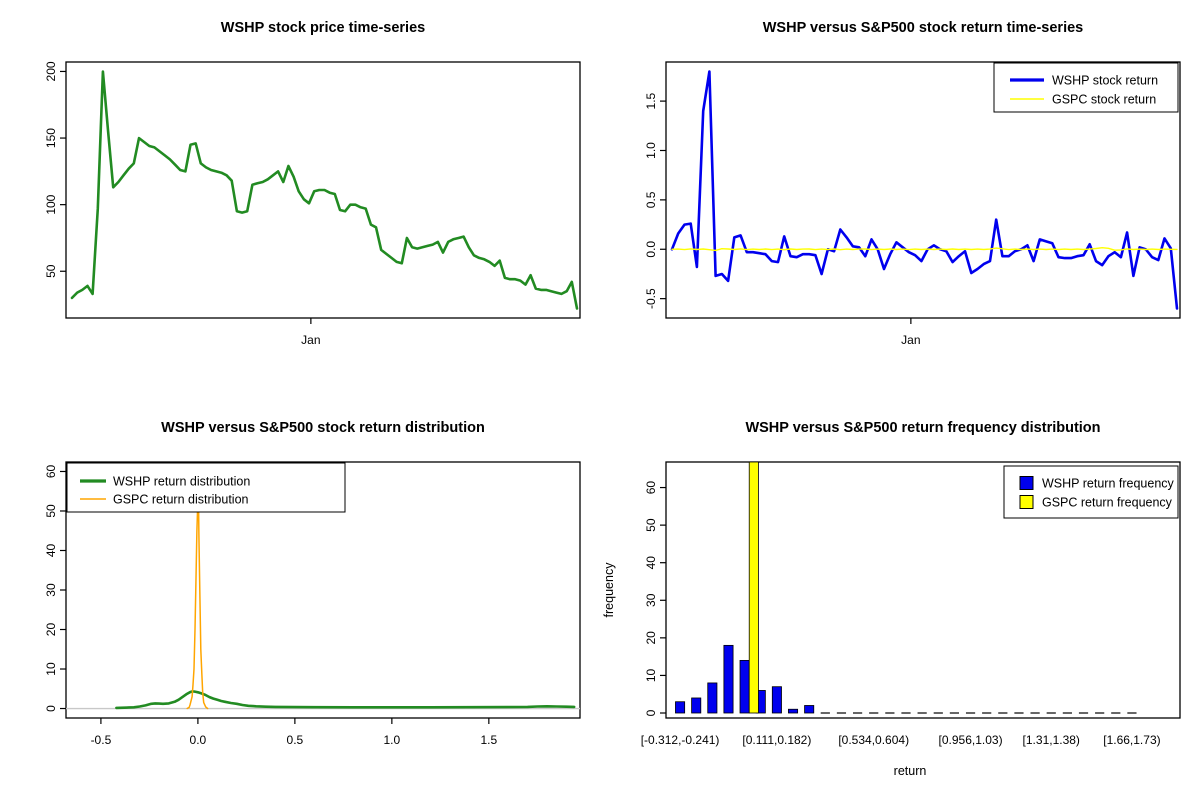 Image resolution: width=1200 pixels, height=800 pixels. Describe the element at coordinates (488, 740) in the screenshot. I see `x-tick-label: 1.5` at that location.